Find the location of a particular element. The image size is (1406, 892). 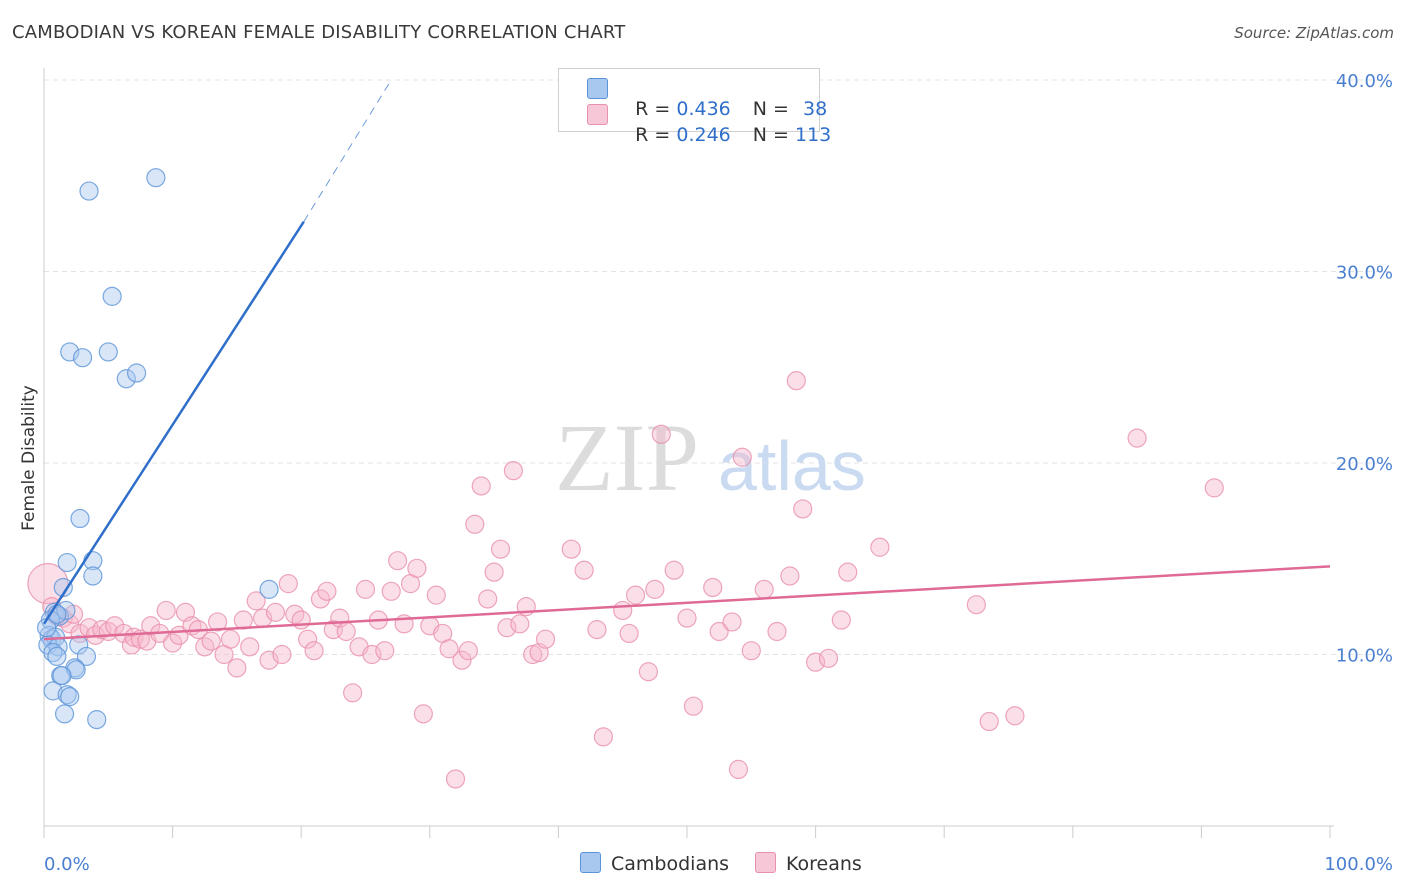

stats-legend: R = 0.436 N = 38 R = 0.246 N = 113 is located at coordinates (694, 107).